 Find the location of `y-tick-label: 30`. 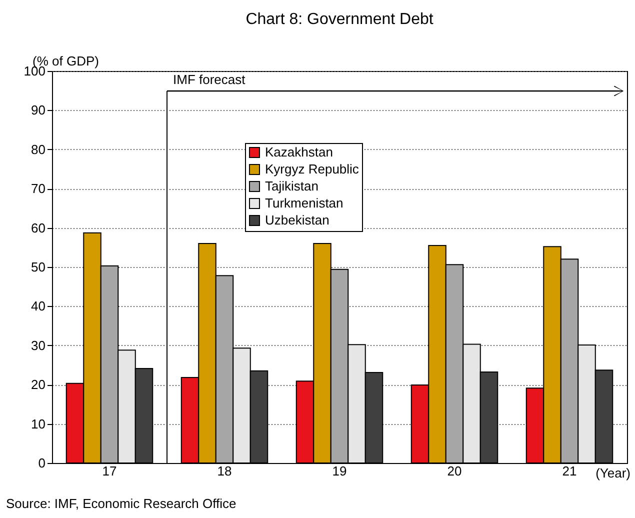

y-tick-label: 30 is located at coordinates (38, 345).